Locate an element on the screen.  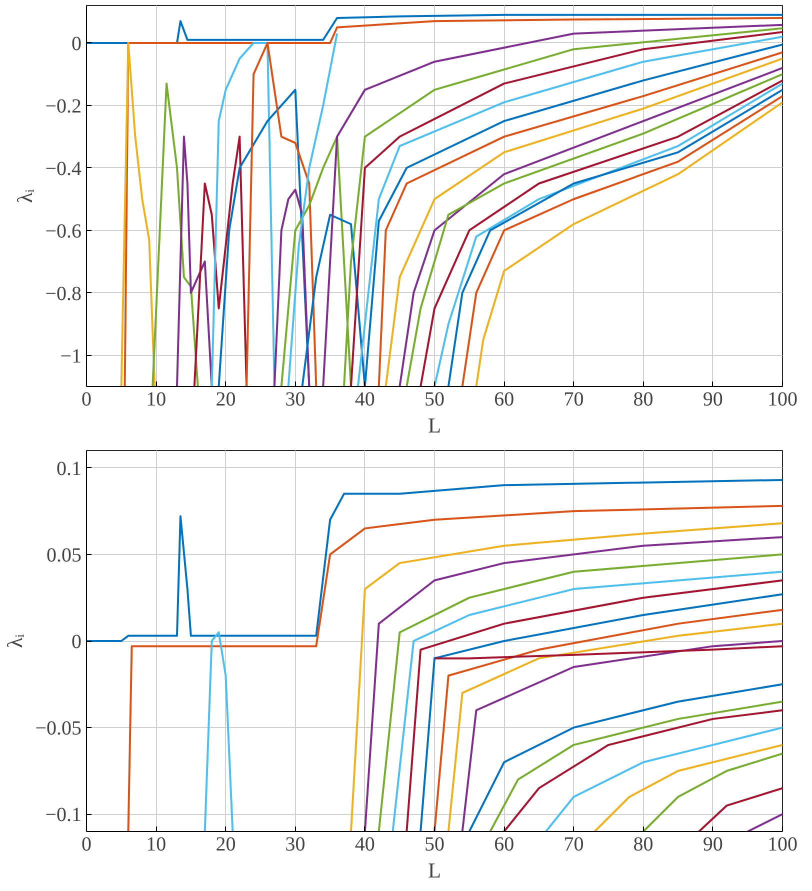
y-tick-label: −0.05 is located at coordinates (58, 729).